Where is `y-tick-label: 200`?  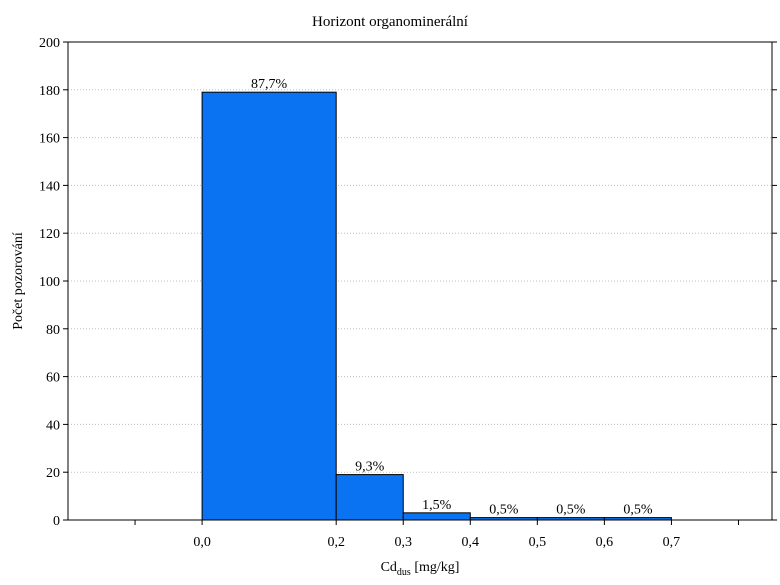
y-tick-label: 200 is located at coordinates (49, 43).